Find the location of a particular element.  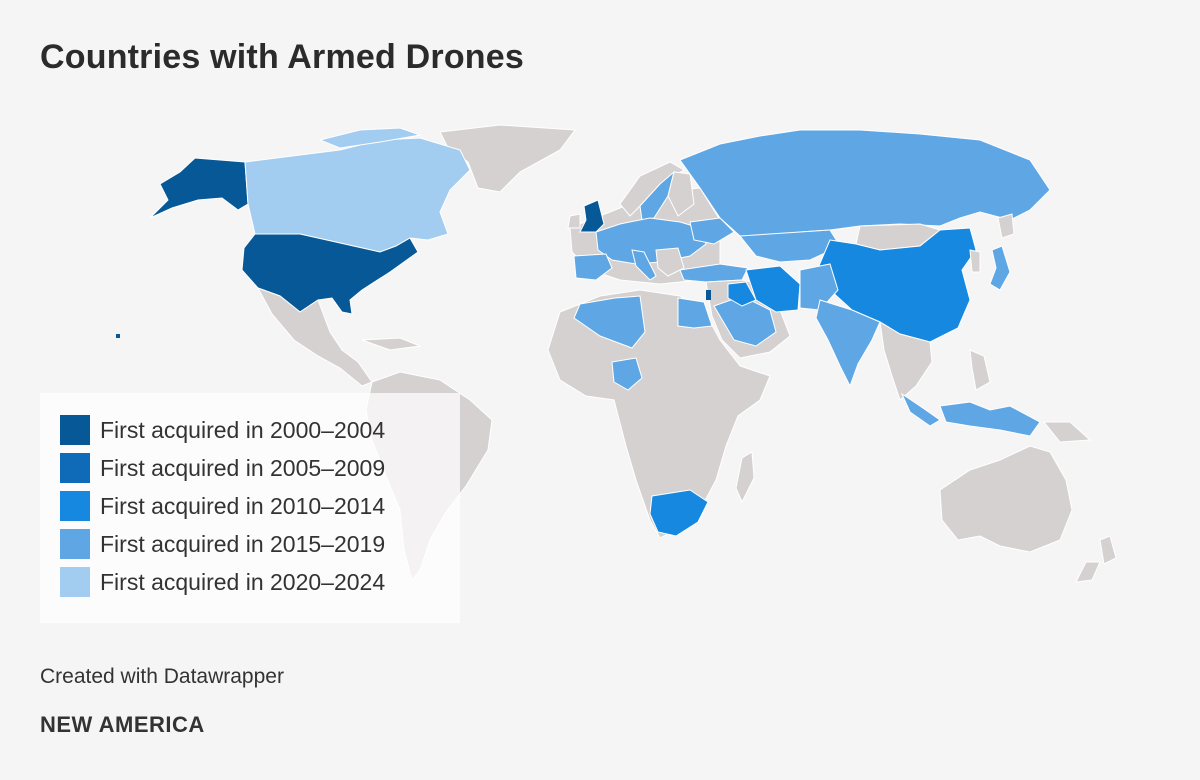

caribbean is located at coordinates (391, 344).